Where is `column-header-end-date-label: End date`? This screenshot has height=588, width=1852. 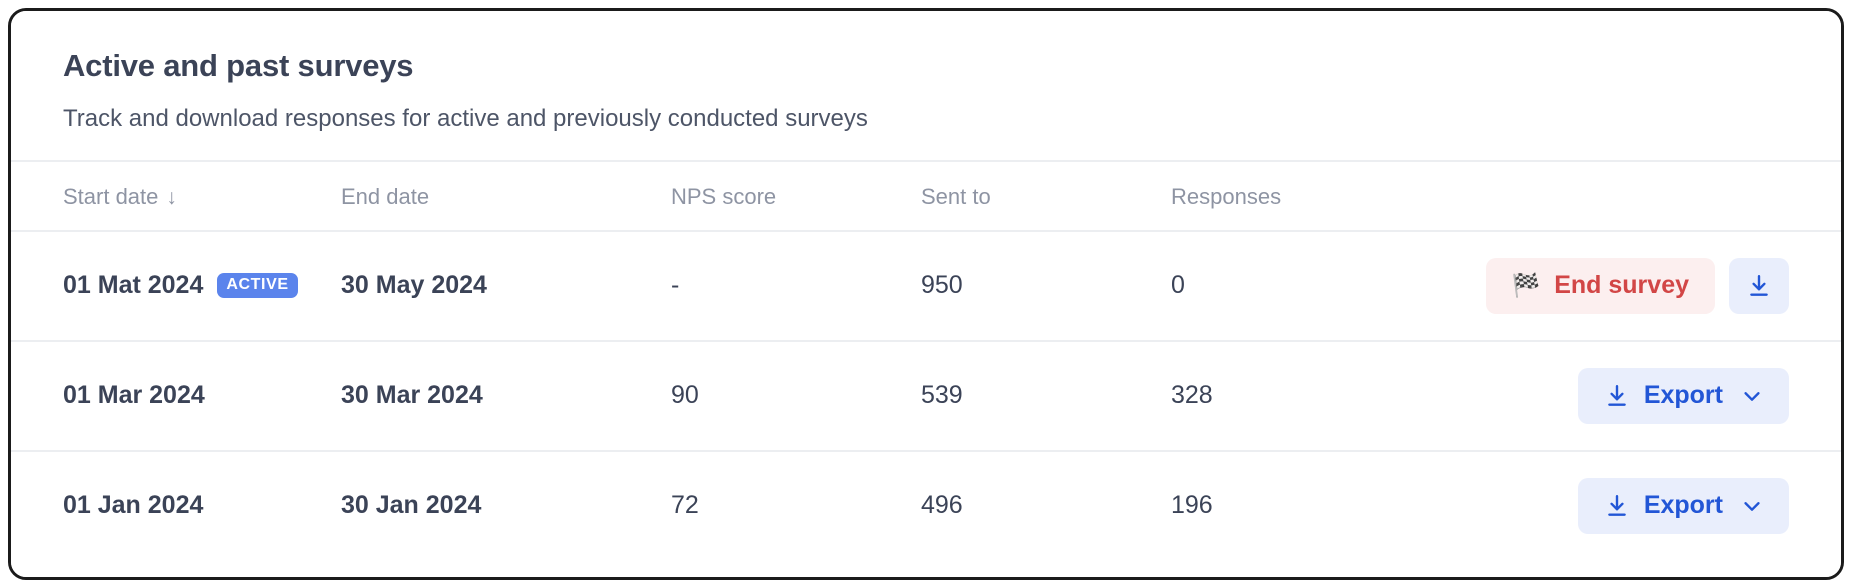
column-header-end-date-label: End date is located at coordinates (385, 196).